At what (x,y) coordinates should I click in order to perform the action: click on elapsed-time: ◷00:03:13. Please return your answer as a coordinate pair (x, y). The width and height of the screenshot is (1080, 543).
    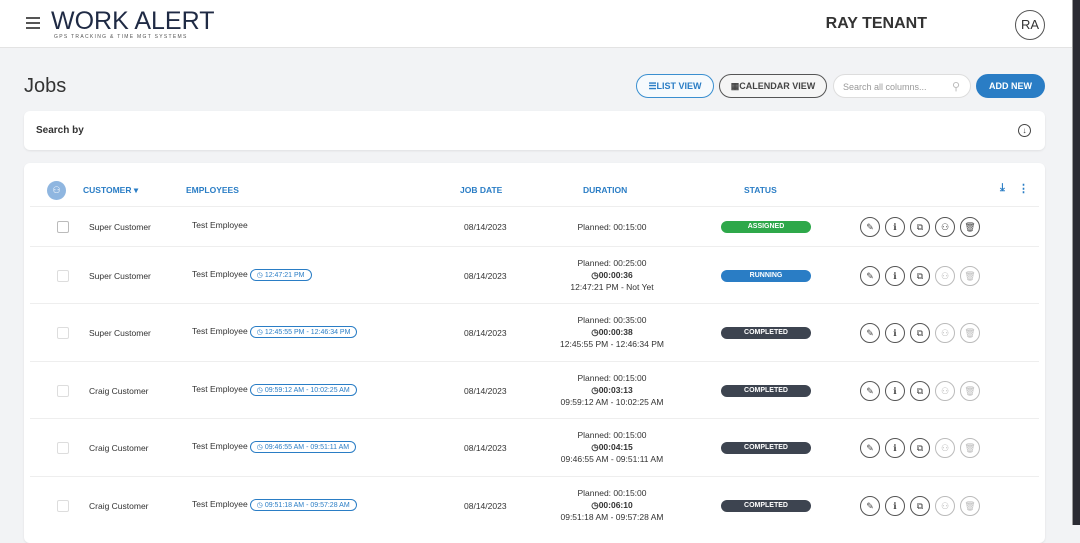
    Looking at the image, I should click on (612, 389).